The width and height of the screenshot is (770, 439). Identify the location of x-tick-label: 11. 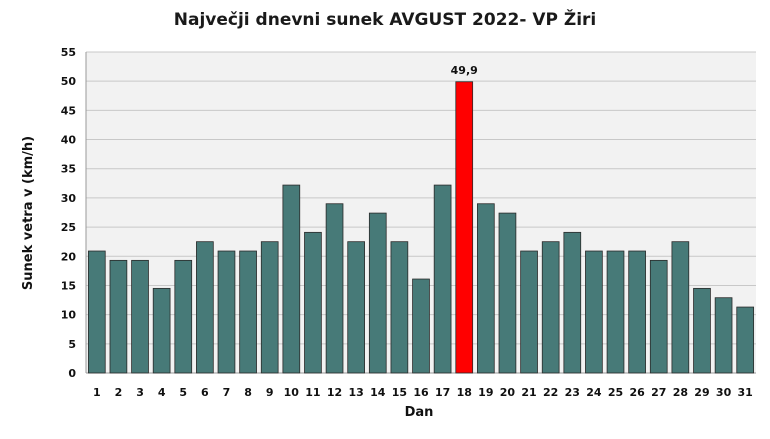
(312, 392).